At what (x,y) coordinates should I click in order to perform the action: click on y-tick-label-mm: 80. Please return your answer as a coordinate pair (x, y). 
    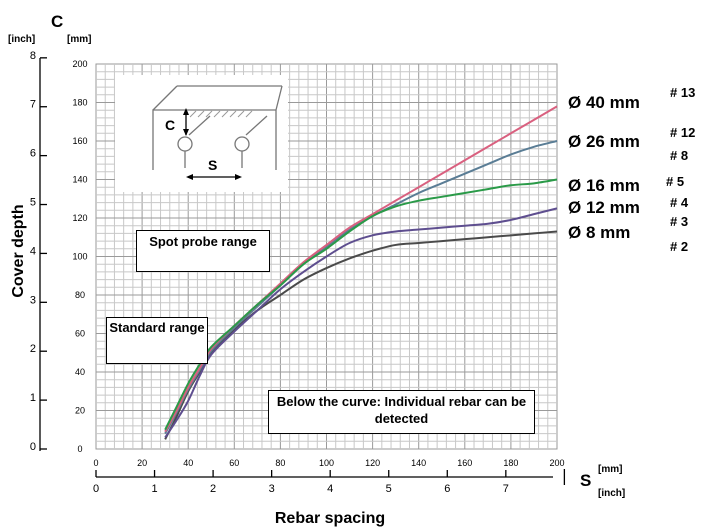
    Looking at the image, I should click on (80, 295).